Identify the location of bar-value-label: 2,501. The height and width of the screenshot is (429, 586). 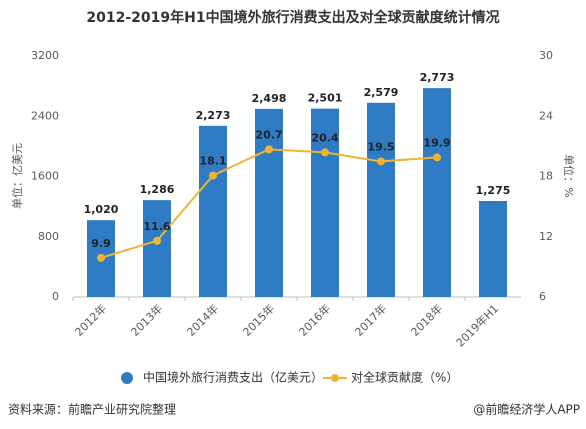
(325, 98).